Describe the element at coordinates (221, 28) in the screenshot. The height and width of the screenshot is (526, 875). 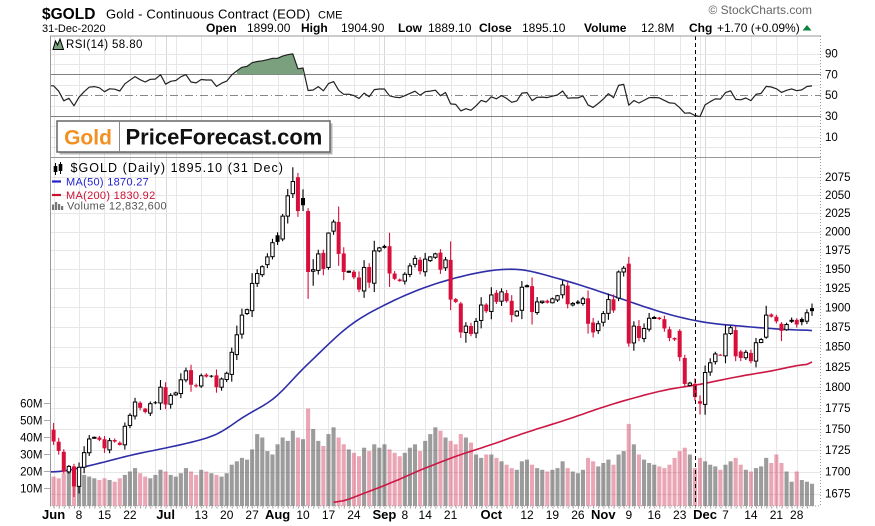
I see `svg-text: Open` at that location.